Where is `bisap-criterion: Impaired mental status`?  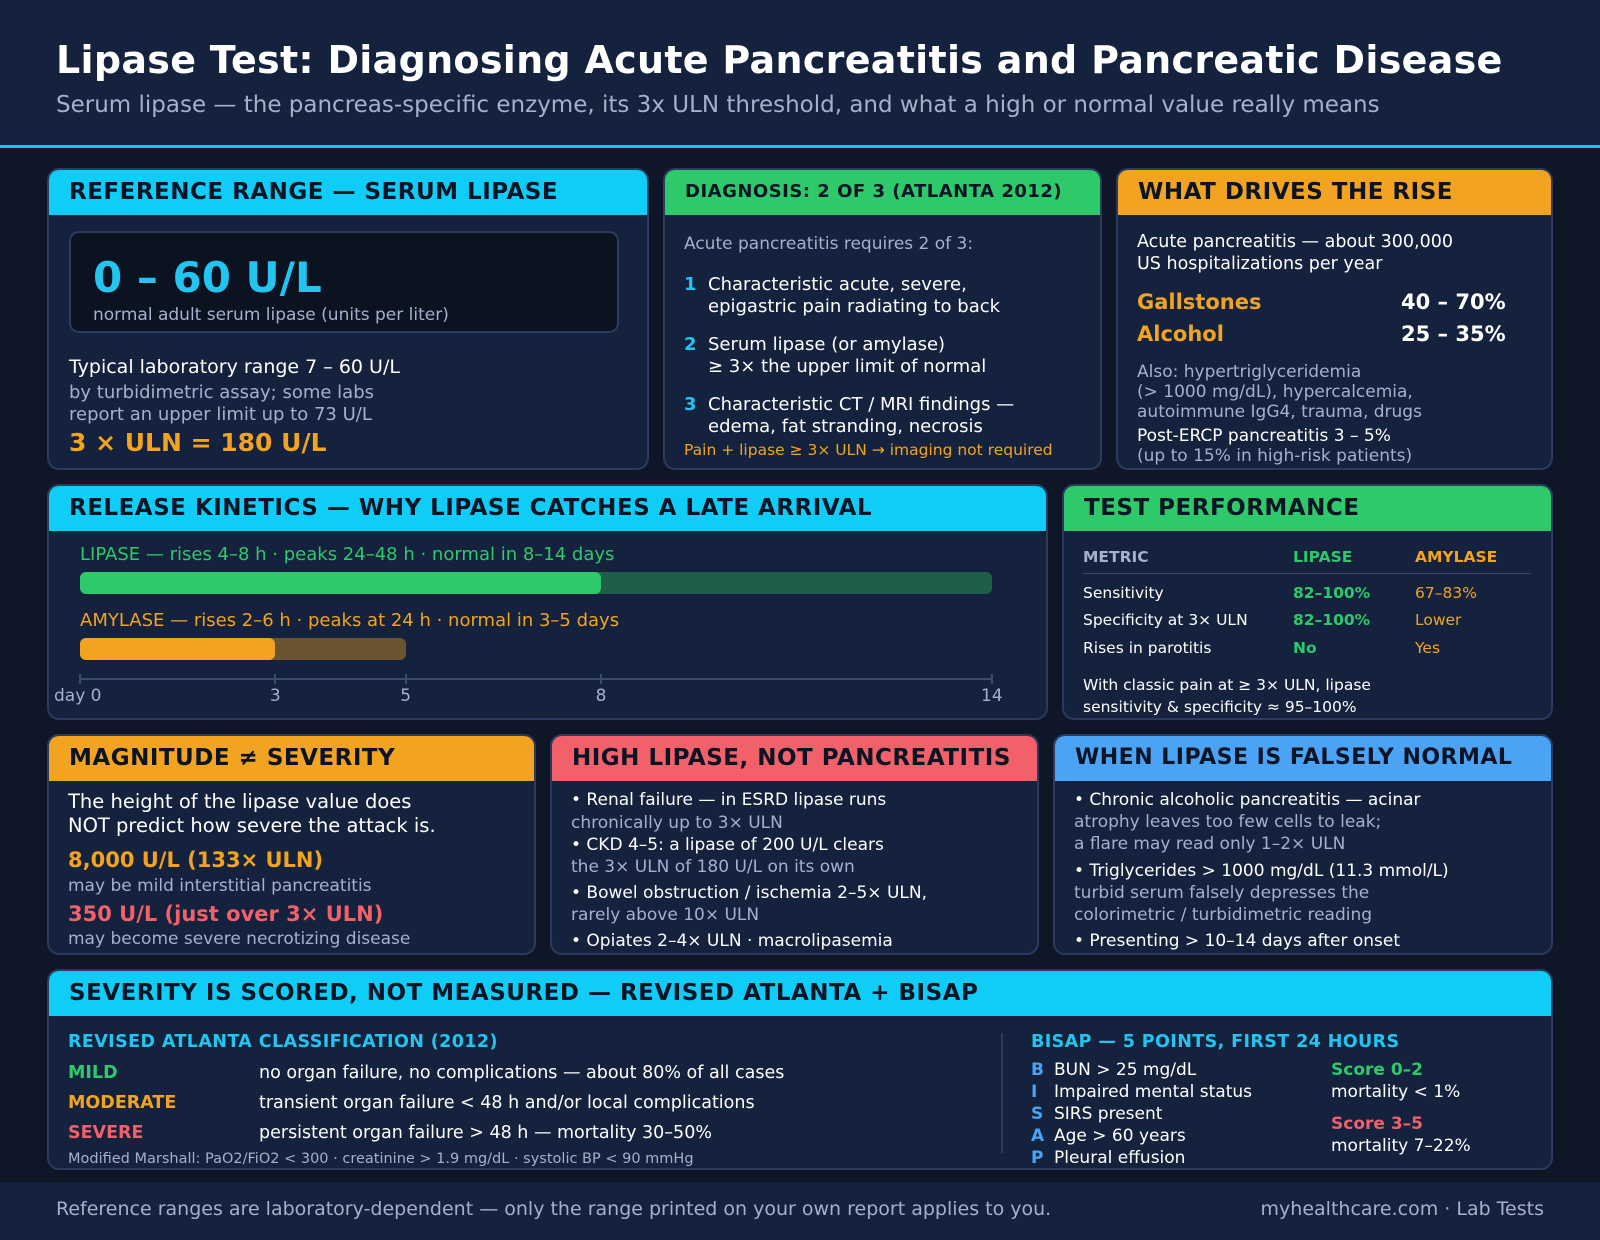
bisap-criterion: Impaired mental status is located at coordinates (1153, 1092).